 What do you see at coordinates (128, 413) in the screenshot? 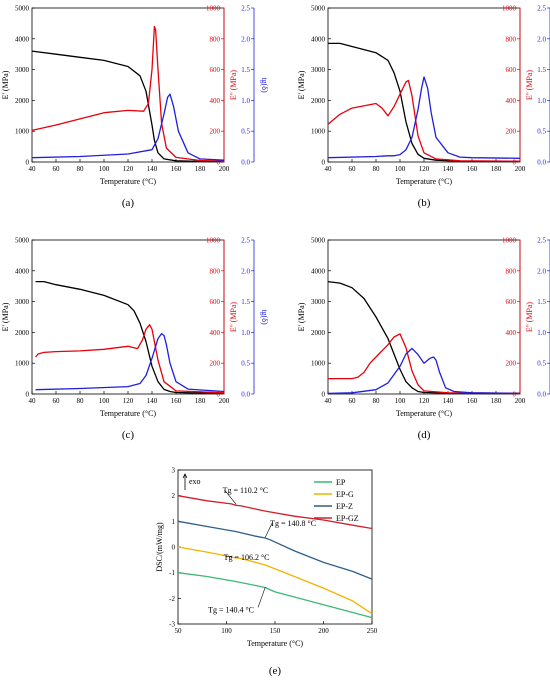
I see `x-axis-title: Temperature (°C)` at bounding box center [128, 413].